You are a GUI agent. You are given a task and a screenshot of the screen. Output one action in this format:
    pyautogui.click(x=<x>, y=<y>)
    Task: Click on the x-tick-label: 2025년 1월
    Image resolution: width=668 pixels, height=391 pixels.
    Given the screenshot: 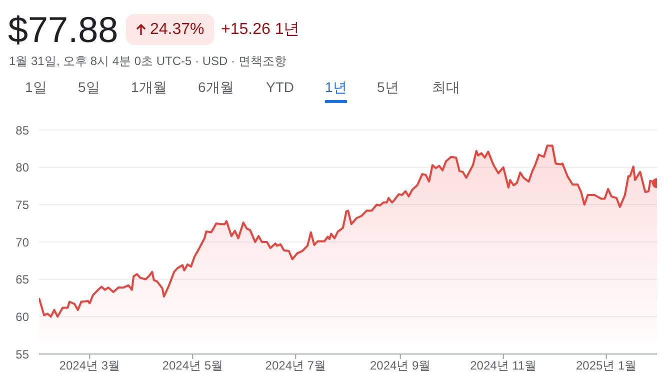 What is the action you would take?
    pyautogui.click(x=606, y=365)
    